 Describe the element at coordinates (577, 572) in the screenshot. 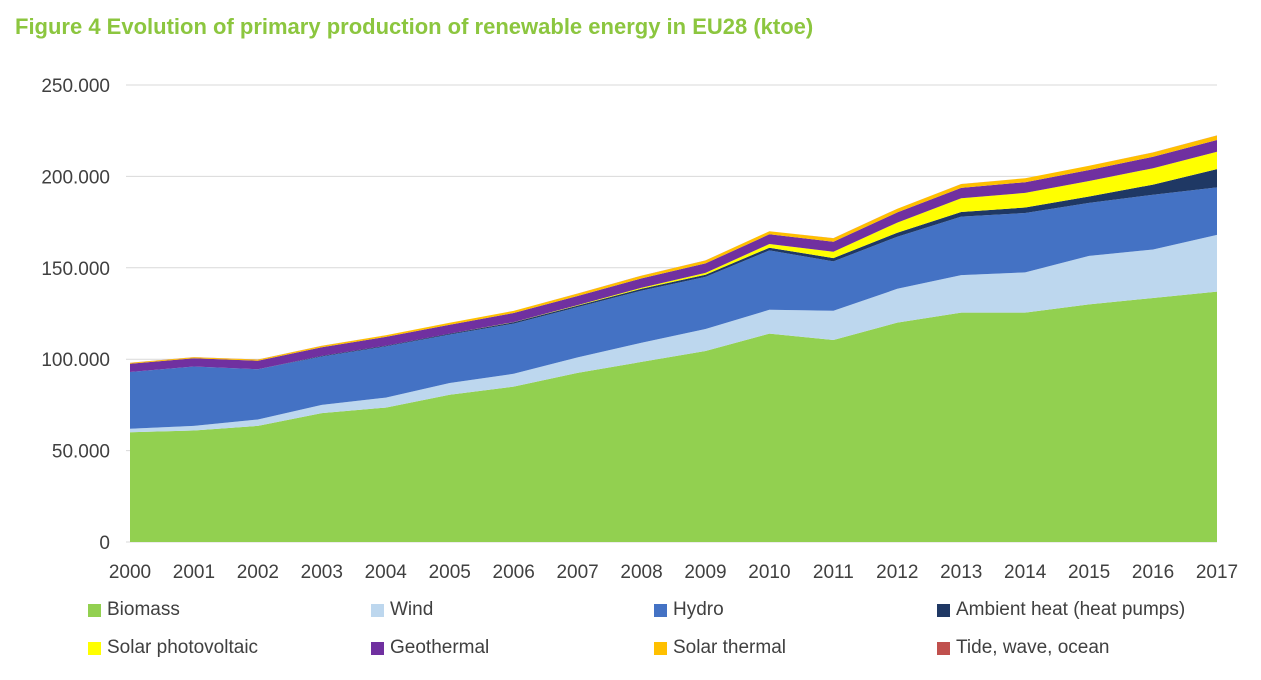

I see `x-tick-label: 2007` at that location.